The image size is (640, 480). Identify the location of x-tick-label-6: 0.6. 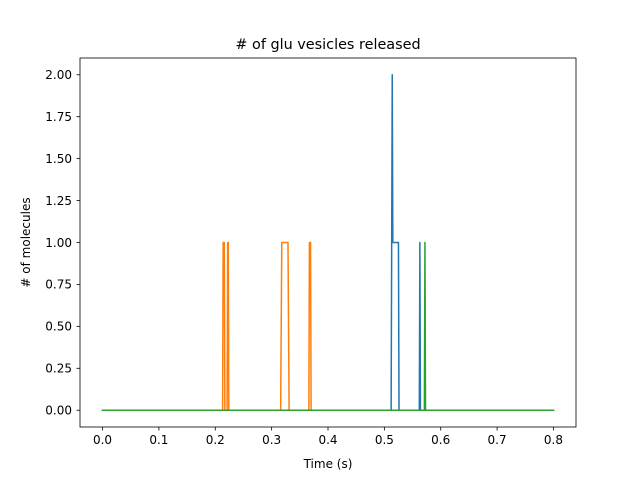
(440, 440).